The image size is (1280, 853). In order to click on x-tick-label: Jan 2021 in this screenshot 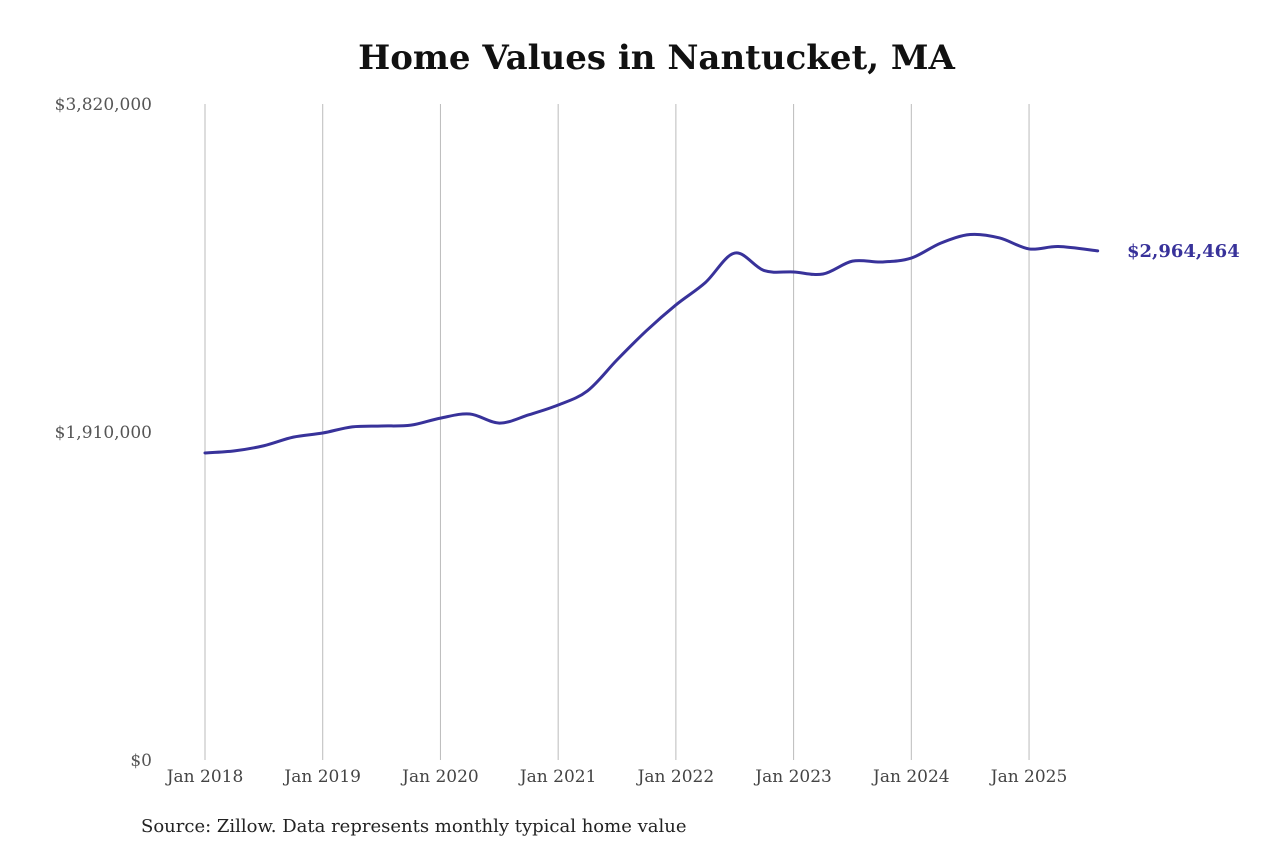, I will do `click(557, 777)`.